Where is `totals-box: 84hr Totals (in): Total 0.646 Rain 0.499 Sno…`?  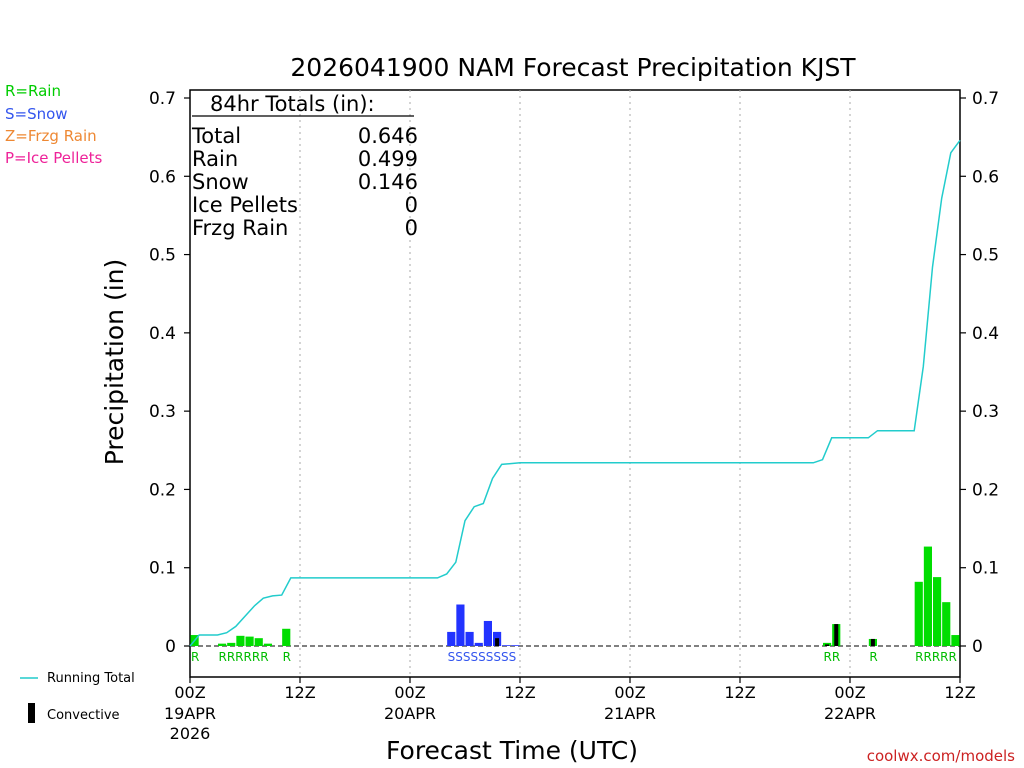 totals-box: 84hr Totals (in): Total 0.646 Rain 0.499 Sno… is located at coordinates (304, 166).